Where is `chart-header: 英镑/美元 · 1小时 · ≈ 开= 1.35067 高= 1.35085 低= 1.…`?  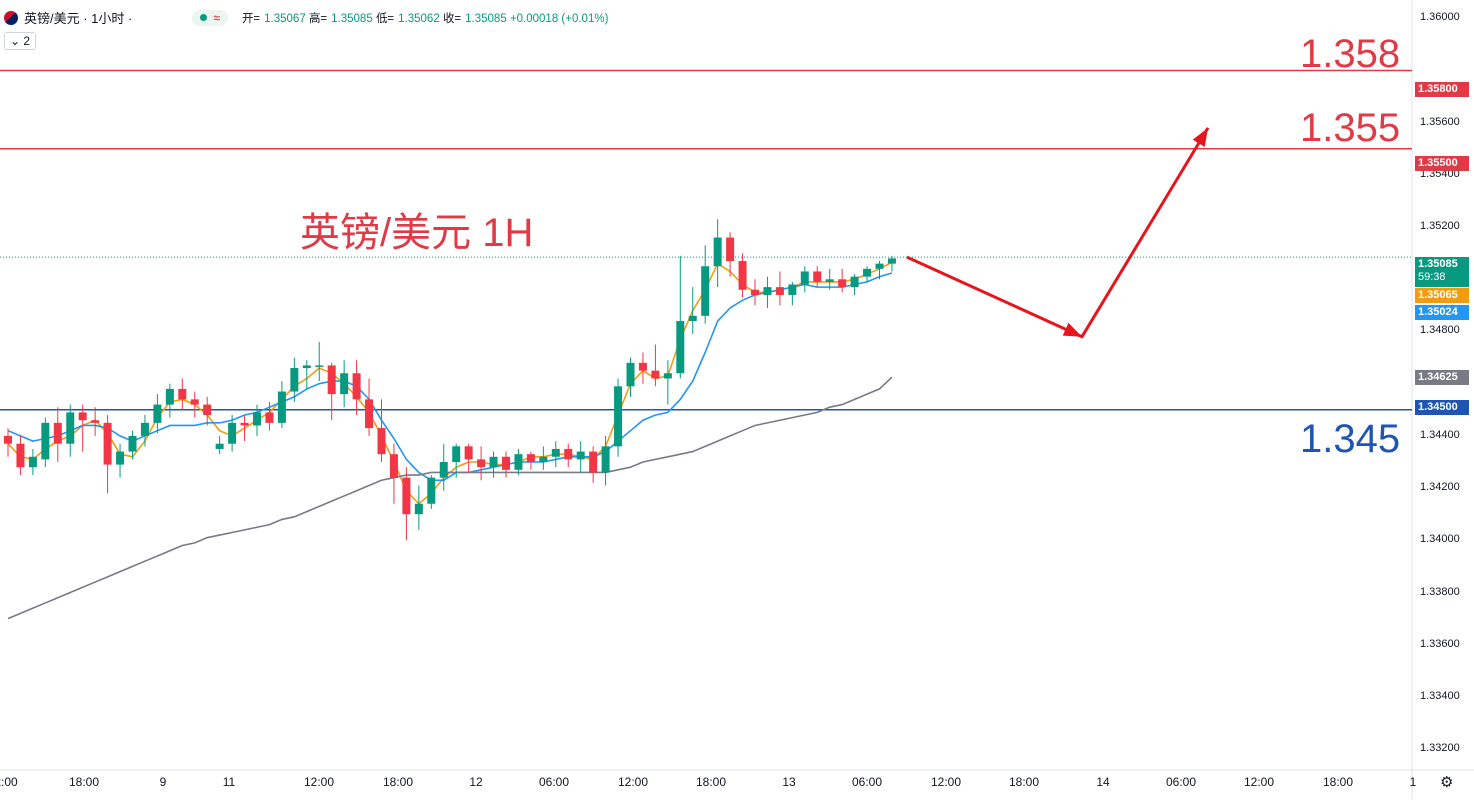 chart-header: 英镑/美元 · 1小时 · ≈ 开= 1.35067 高= 1.35085 低= 1.… is located at coordinates (308, 17).